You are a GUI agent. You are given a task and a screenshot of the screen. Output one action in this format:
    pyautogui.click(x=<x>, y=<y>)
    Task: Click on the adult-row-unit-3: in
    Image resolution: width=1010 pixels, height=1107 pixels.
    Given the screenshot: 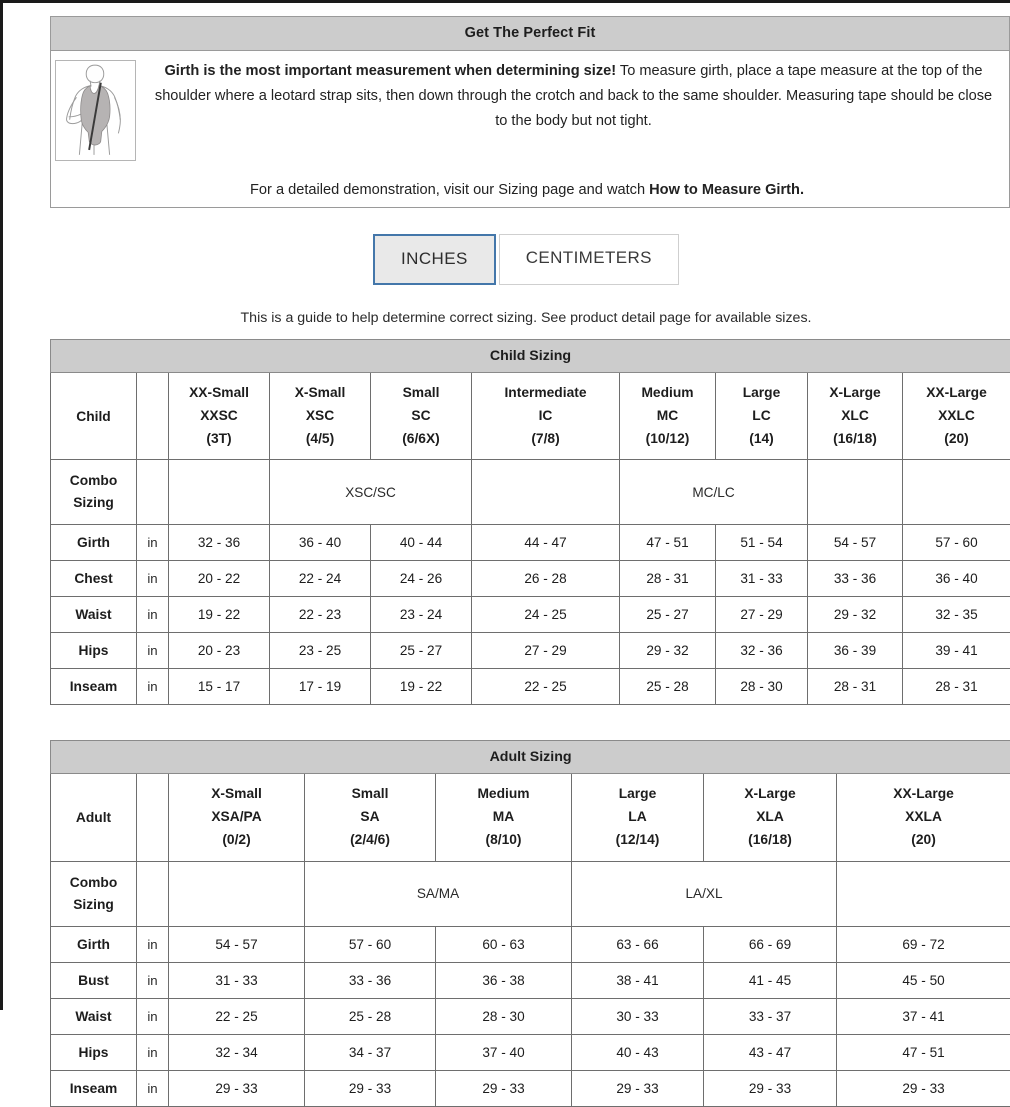 What is the action you would take?
    pyautogui.click(x=153, y=1052)
    